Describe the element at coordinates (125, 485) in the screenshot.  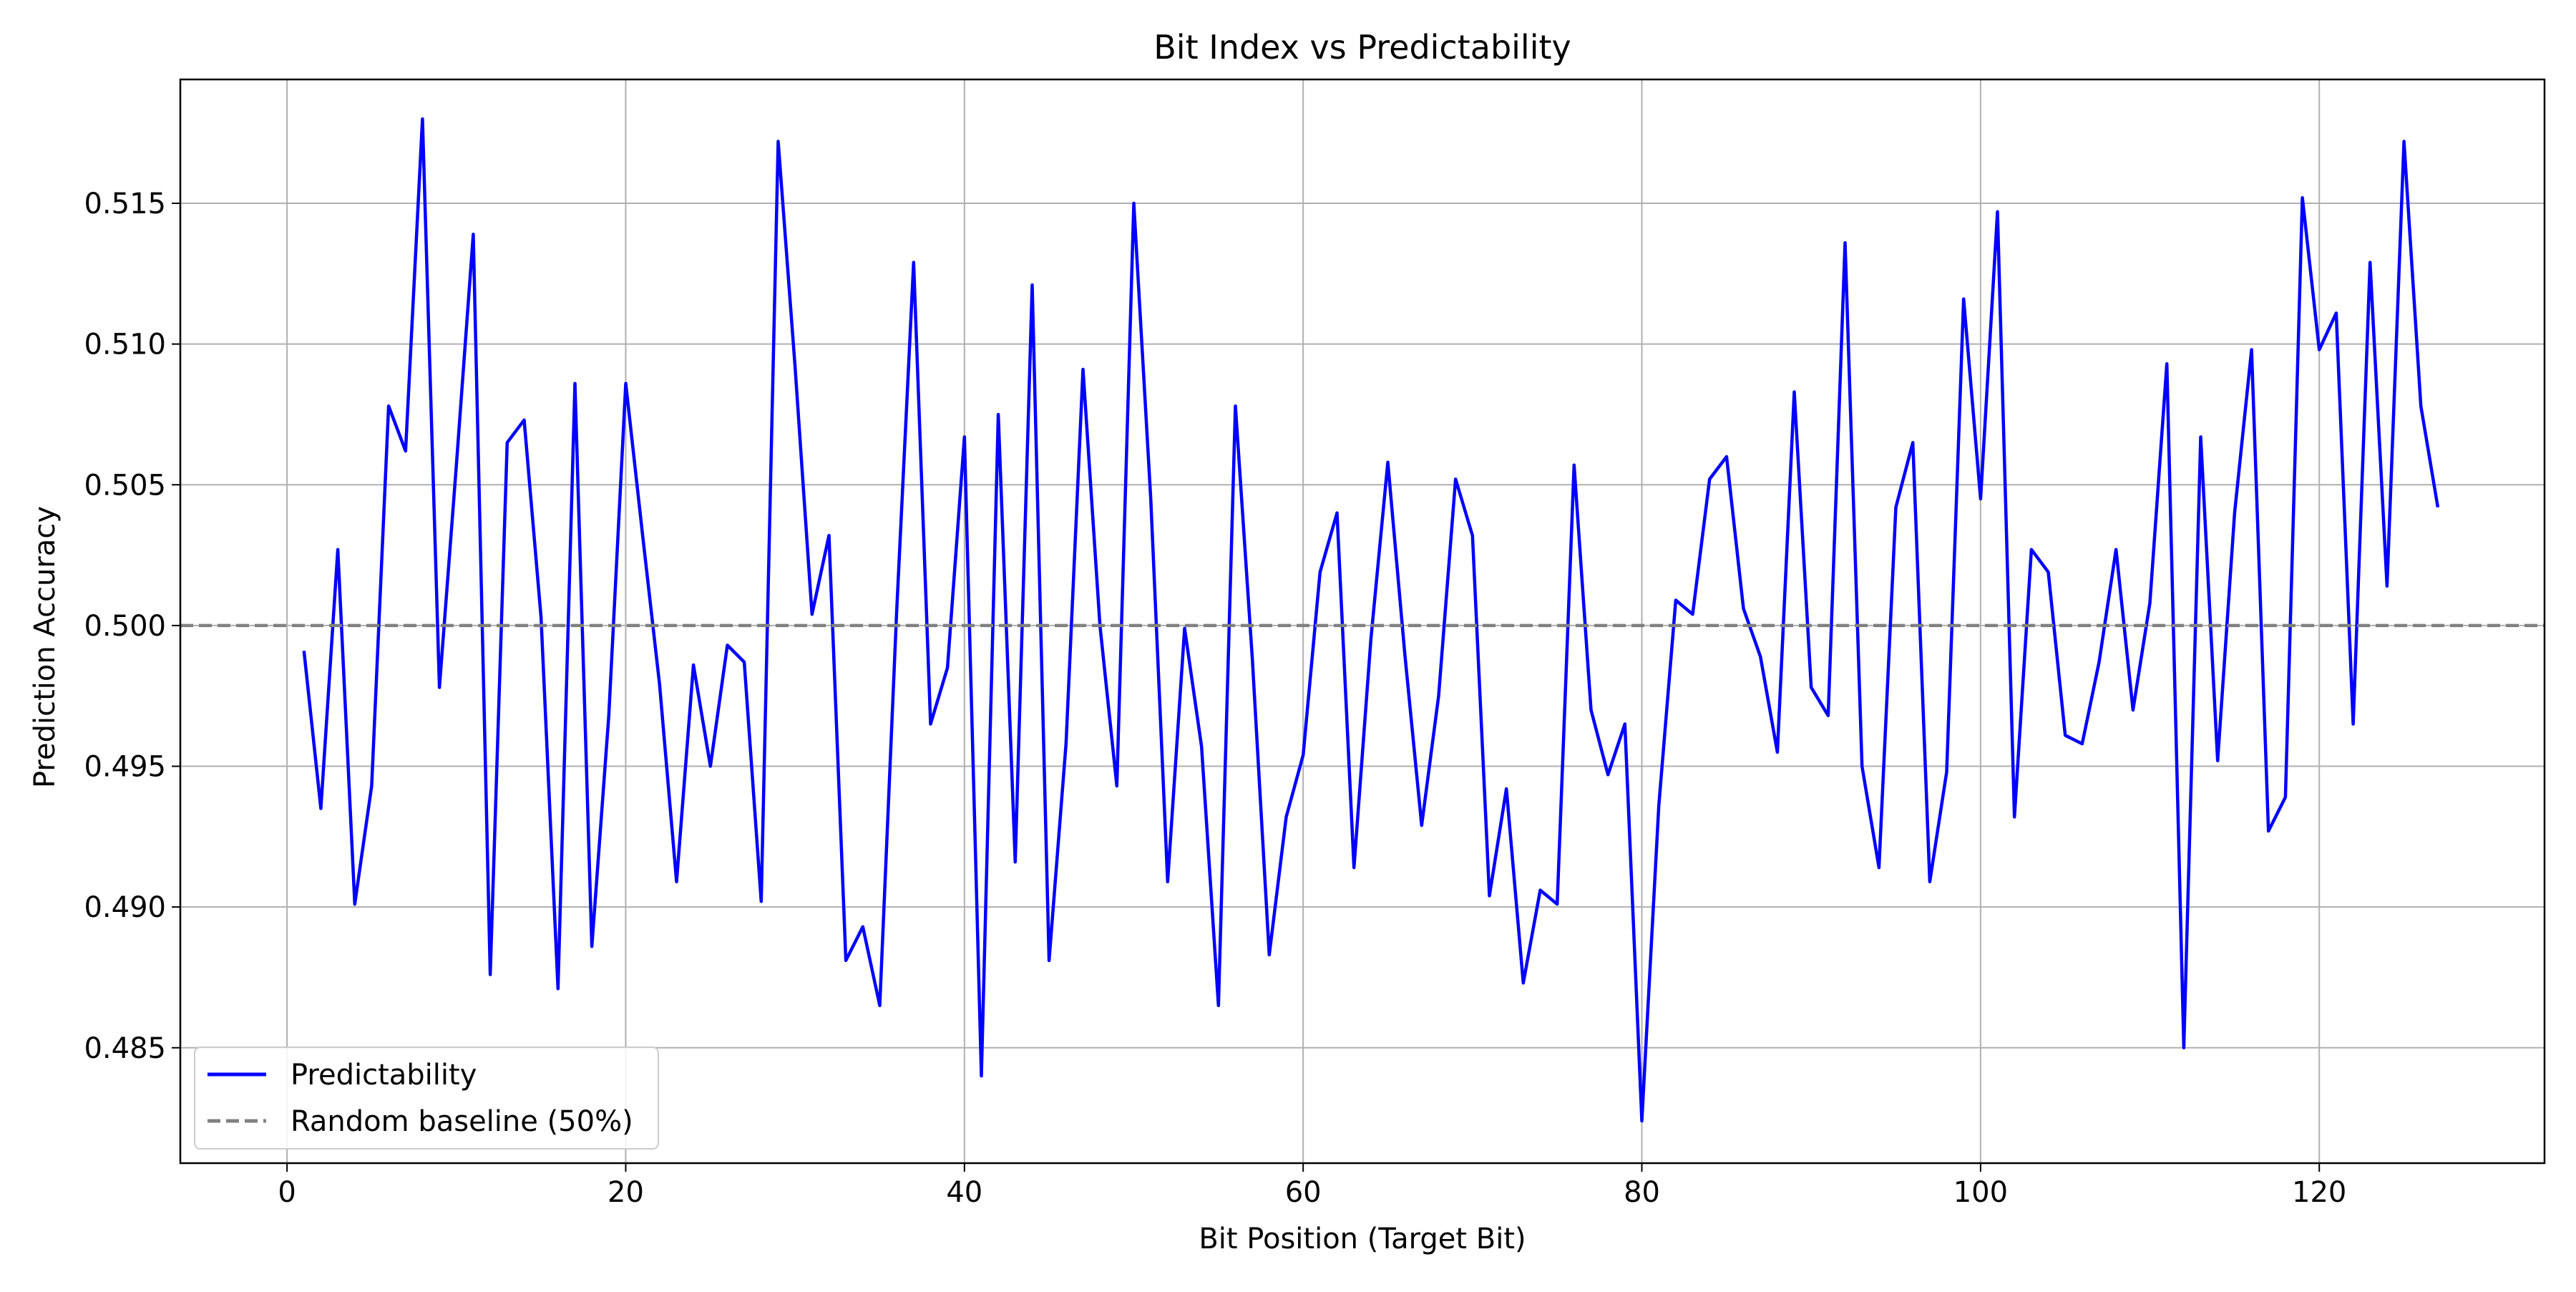
I see `y-tick-label: 0.505` at that location.